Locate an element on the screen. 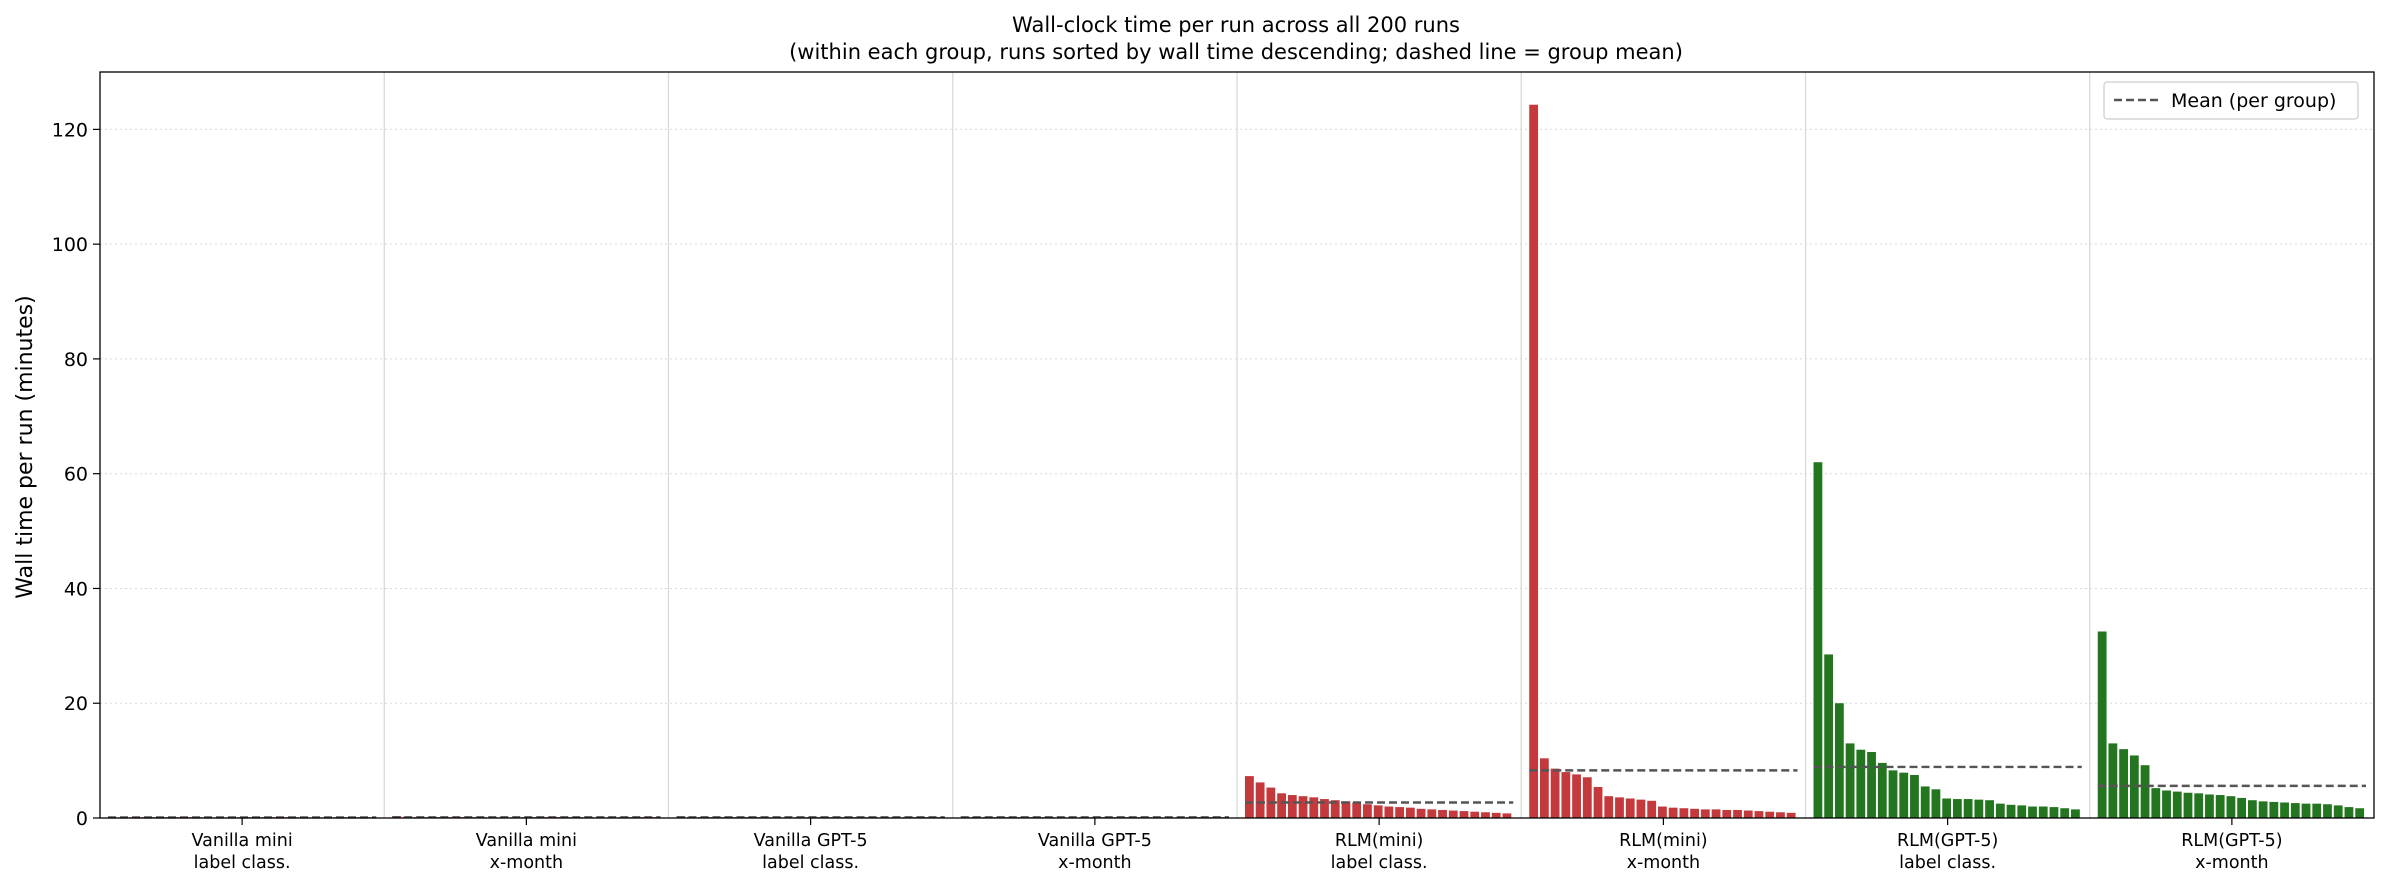 This screenshot has width=2386, height=889. x-tick-label: RLM(mini) is located at coordinates (1379, 841).